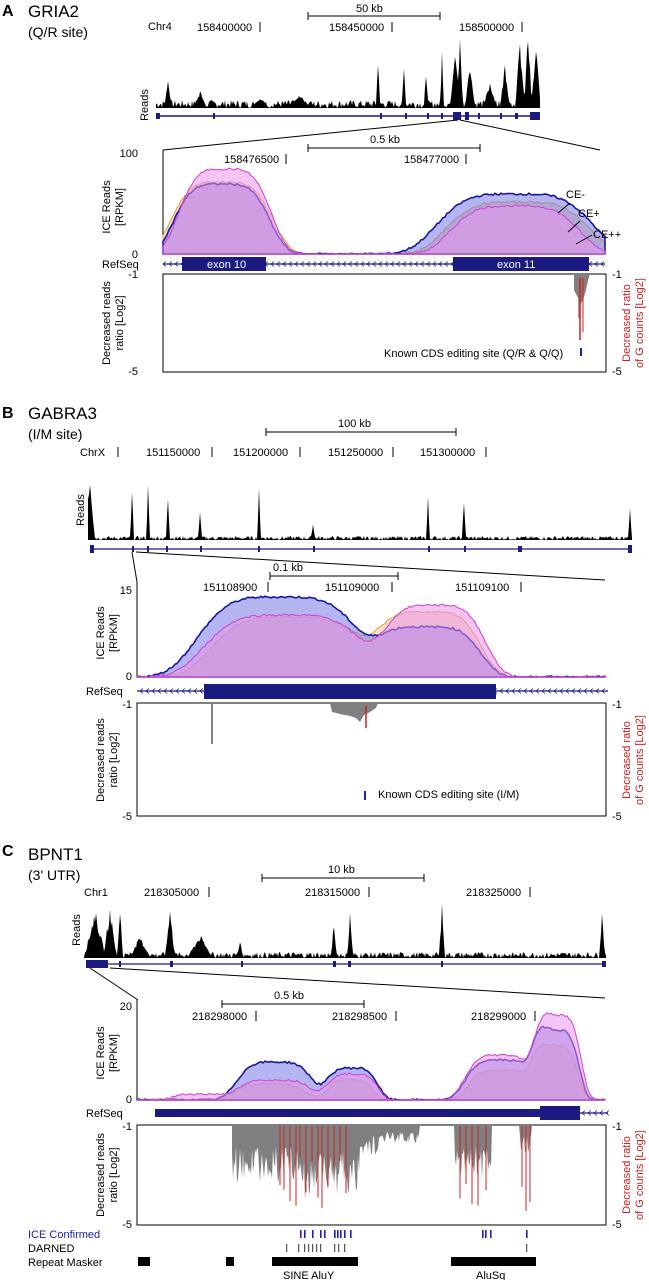 The image size is (649, 1280). I want to click on decreased-area, so click(382, 1162).